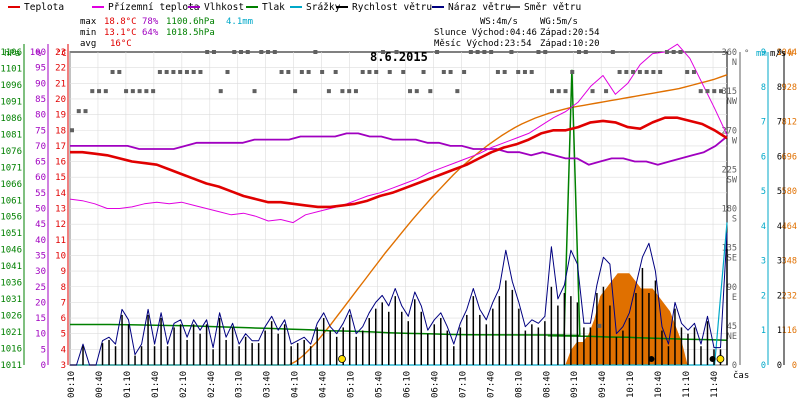 This screenshot has height=400, width=800. Describe the element at coordinates (734, 63) in the screenshot. I see `y-tick-label: N` at that location.